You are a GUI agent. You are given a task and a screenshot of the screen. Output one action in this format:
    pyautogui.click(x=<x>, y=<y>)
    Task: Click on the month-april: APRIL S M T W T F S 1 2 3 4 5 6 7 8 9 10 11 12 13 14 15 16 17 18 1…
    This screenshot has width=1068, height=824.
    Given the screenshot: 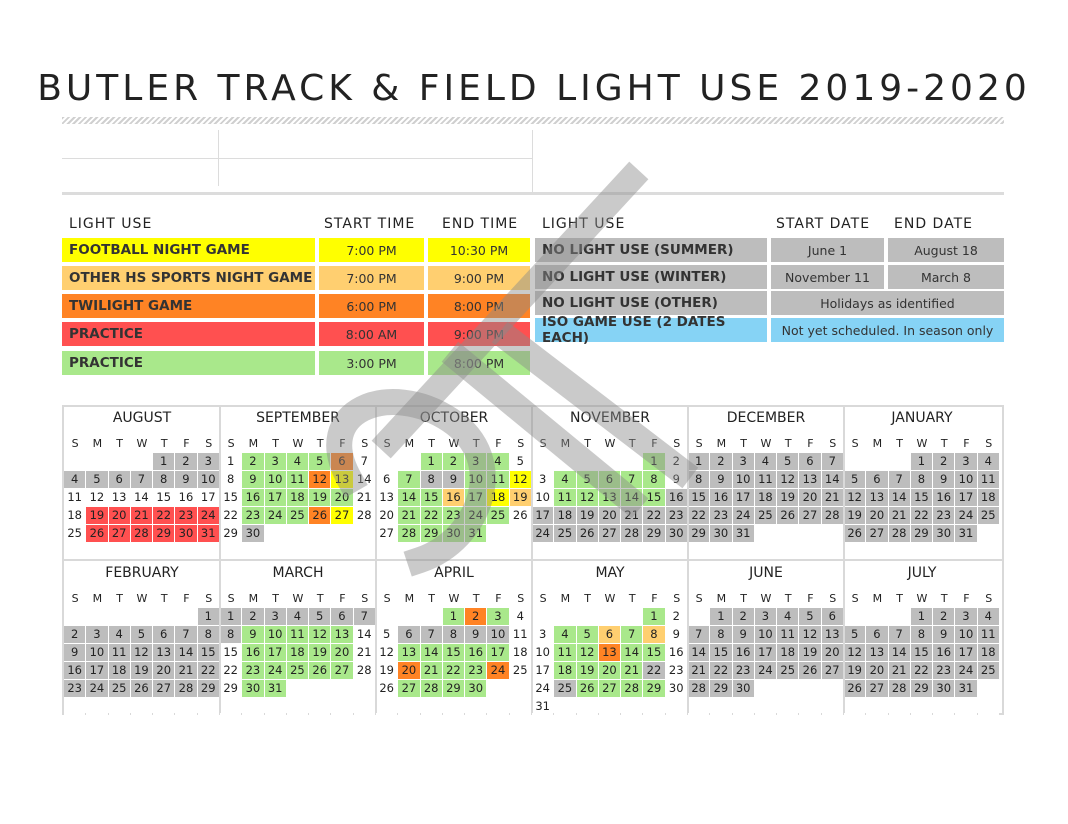 What is the action you would take?
    pyautogui.click(x=454, y=639)
    